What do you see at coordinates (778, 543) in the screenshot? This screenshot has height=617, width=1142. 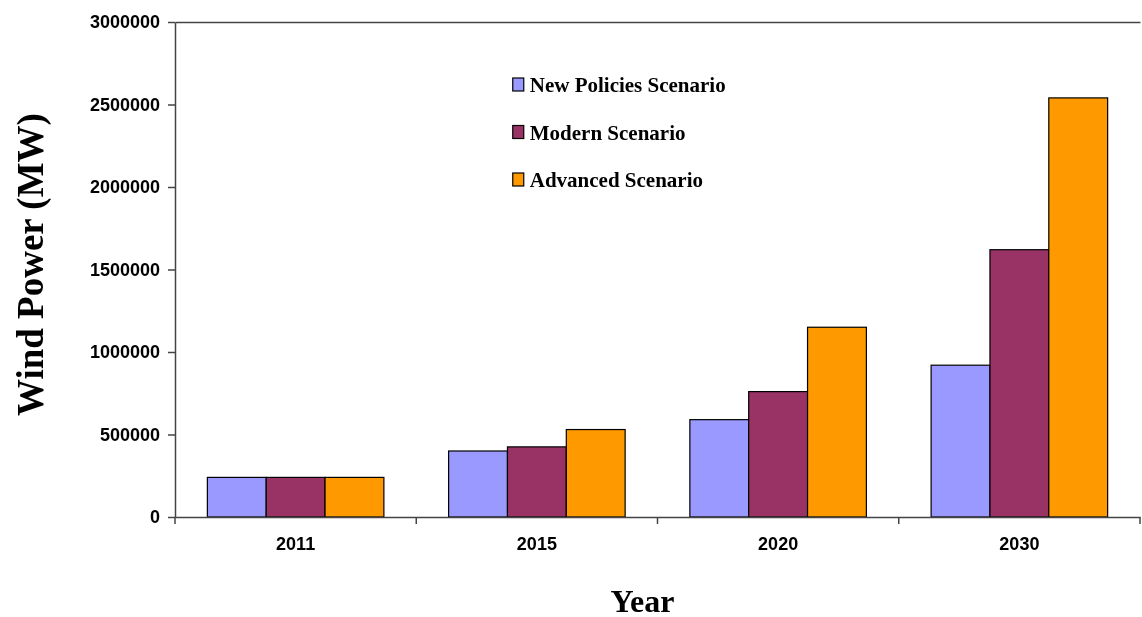 I see `x-tick-label: 2020` at bounding box center [778, 543].